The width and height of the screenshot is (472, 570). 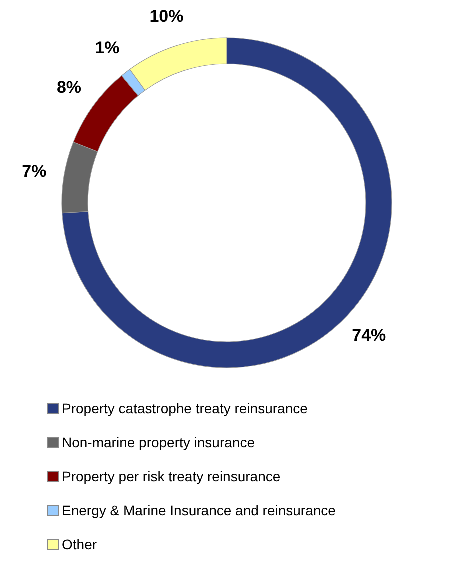 I want to click on data-label: 74%, so click(x=369, y=335).